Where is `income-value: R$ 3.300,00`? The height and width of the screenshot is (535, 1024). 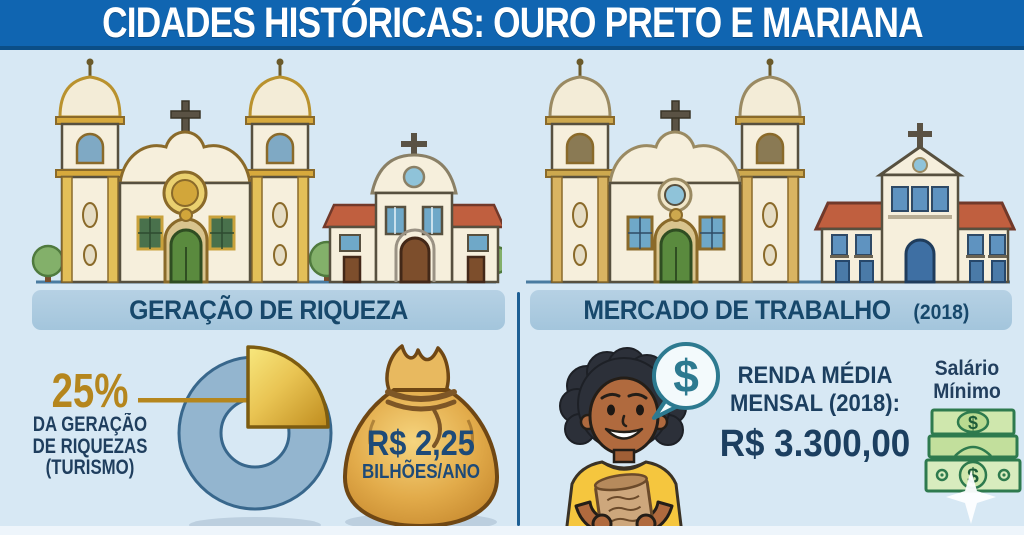 income-value: R$ 3.300,00 is located at coordinates (815, 444).